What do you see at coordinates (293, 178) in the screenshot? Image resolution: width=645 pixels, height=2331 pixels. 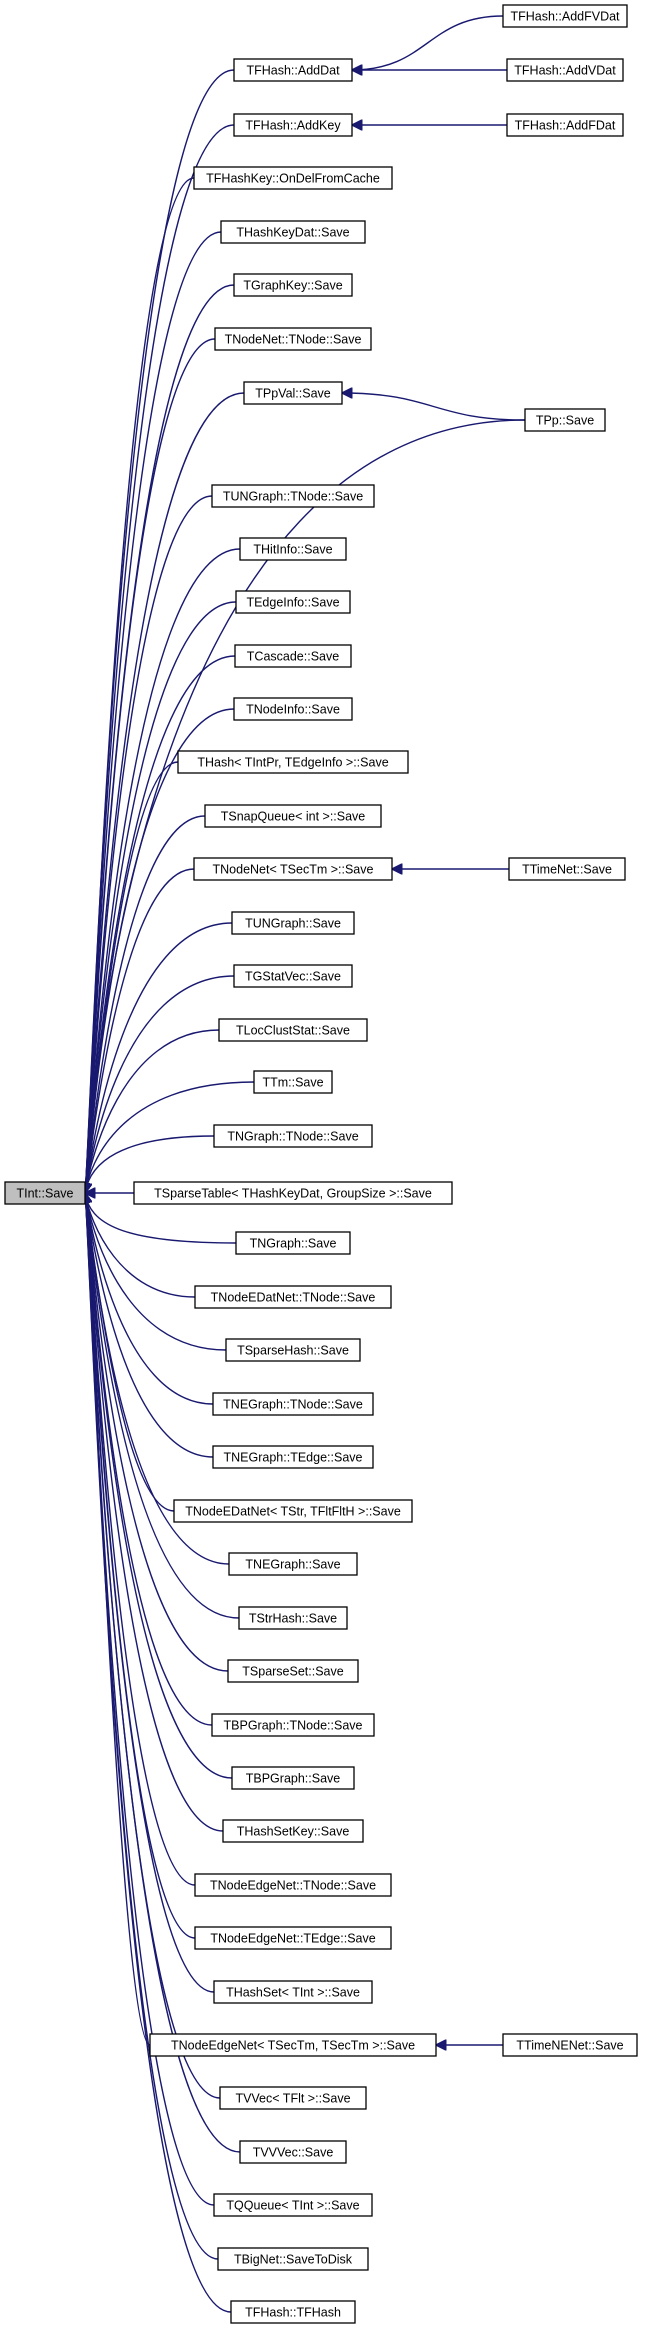 I see `node-tfhashkey-ondelfromcache: TFHashKey::OnDelFromCache` at bounding box center [293, 178].